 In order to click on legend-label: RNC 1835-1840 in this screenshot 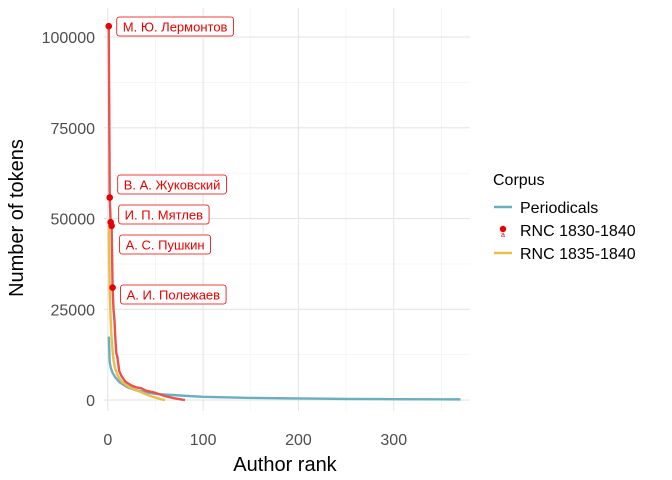, I will do `click(578, 254)`.